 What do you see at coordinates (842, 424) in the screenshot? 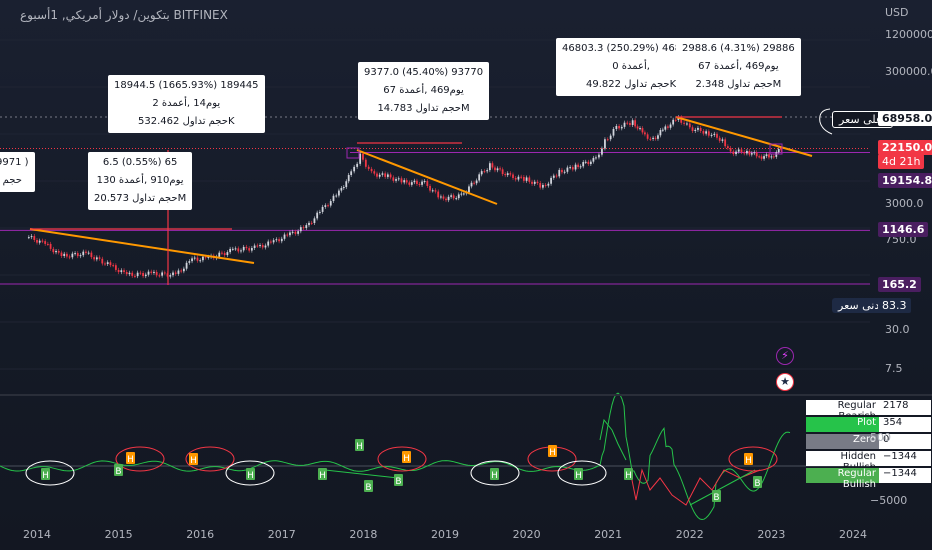
I see `osc-legend-name: Plot` at bounding box center [842, 424].